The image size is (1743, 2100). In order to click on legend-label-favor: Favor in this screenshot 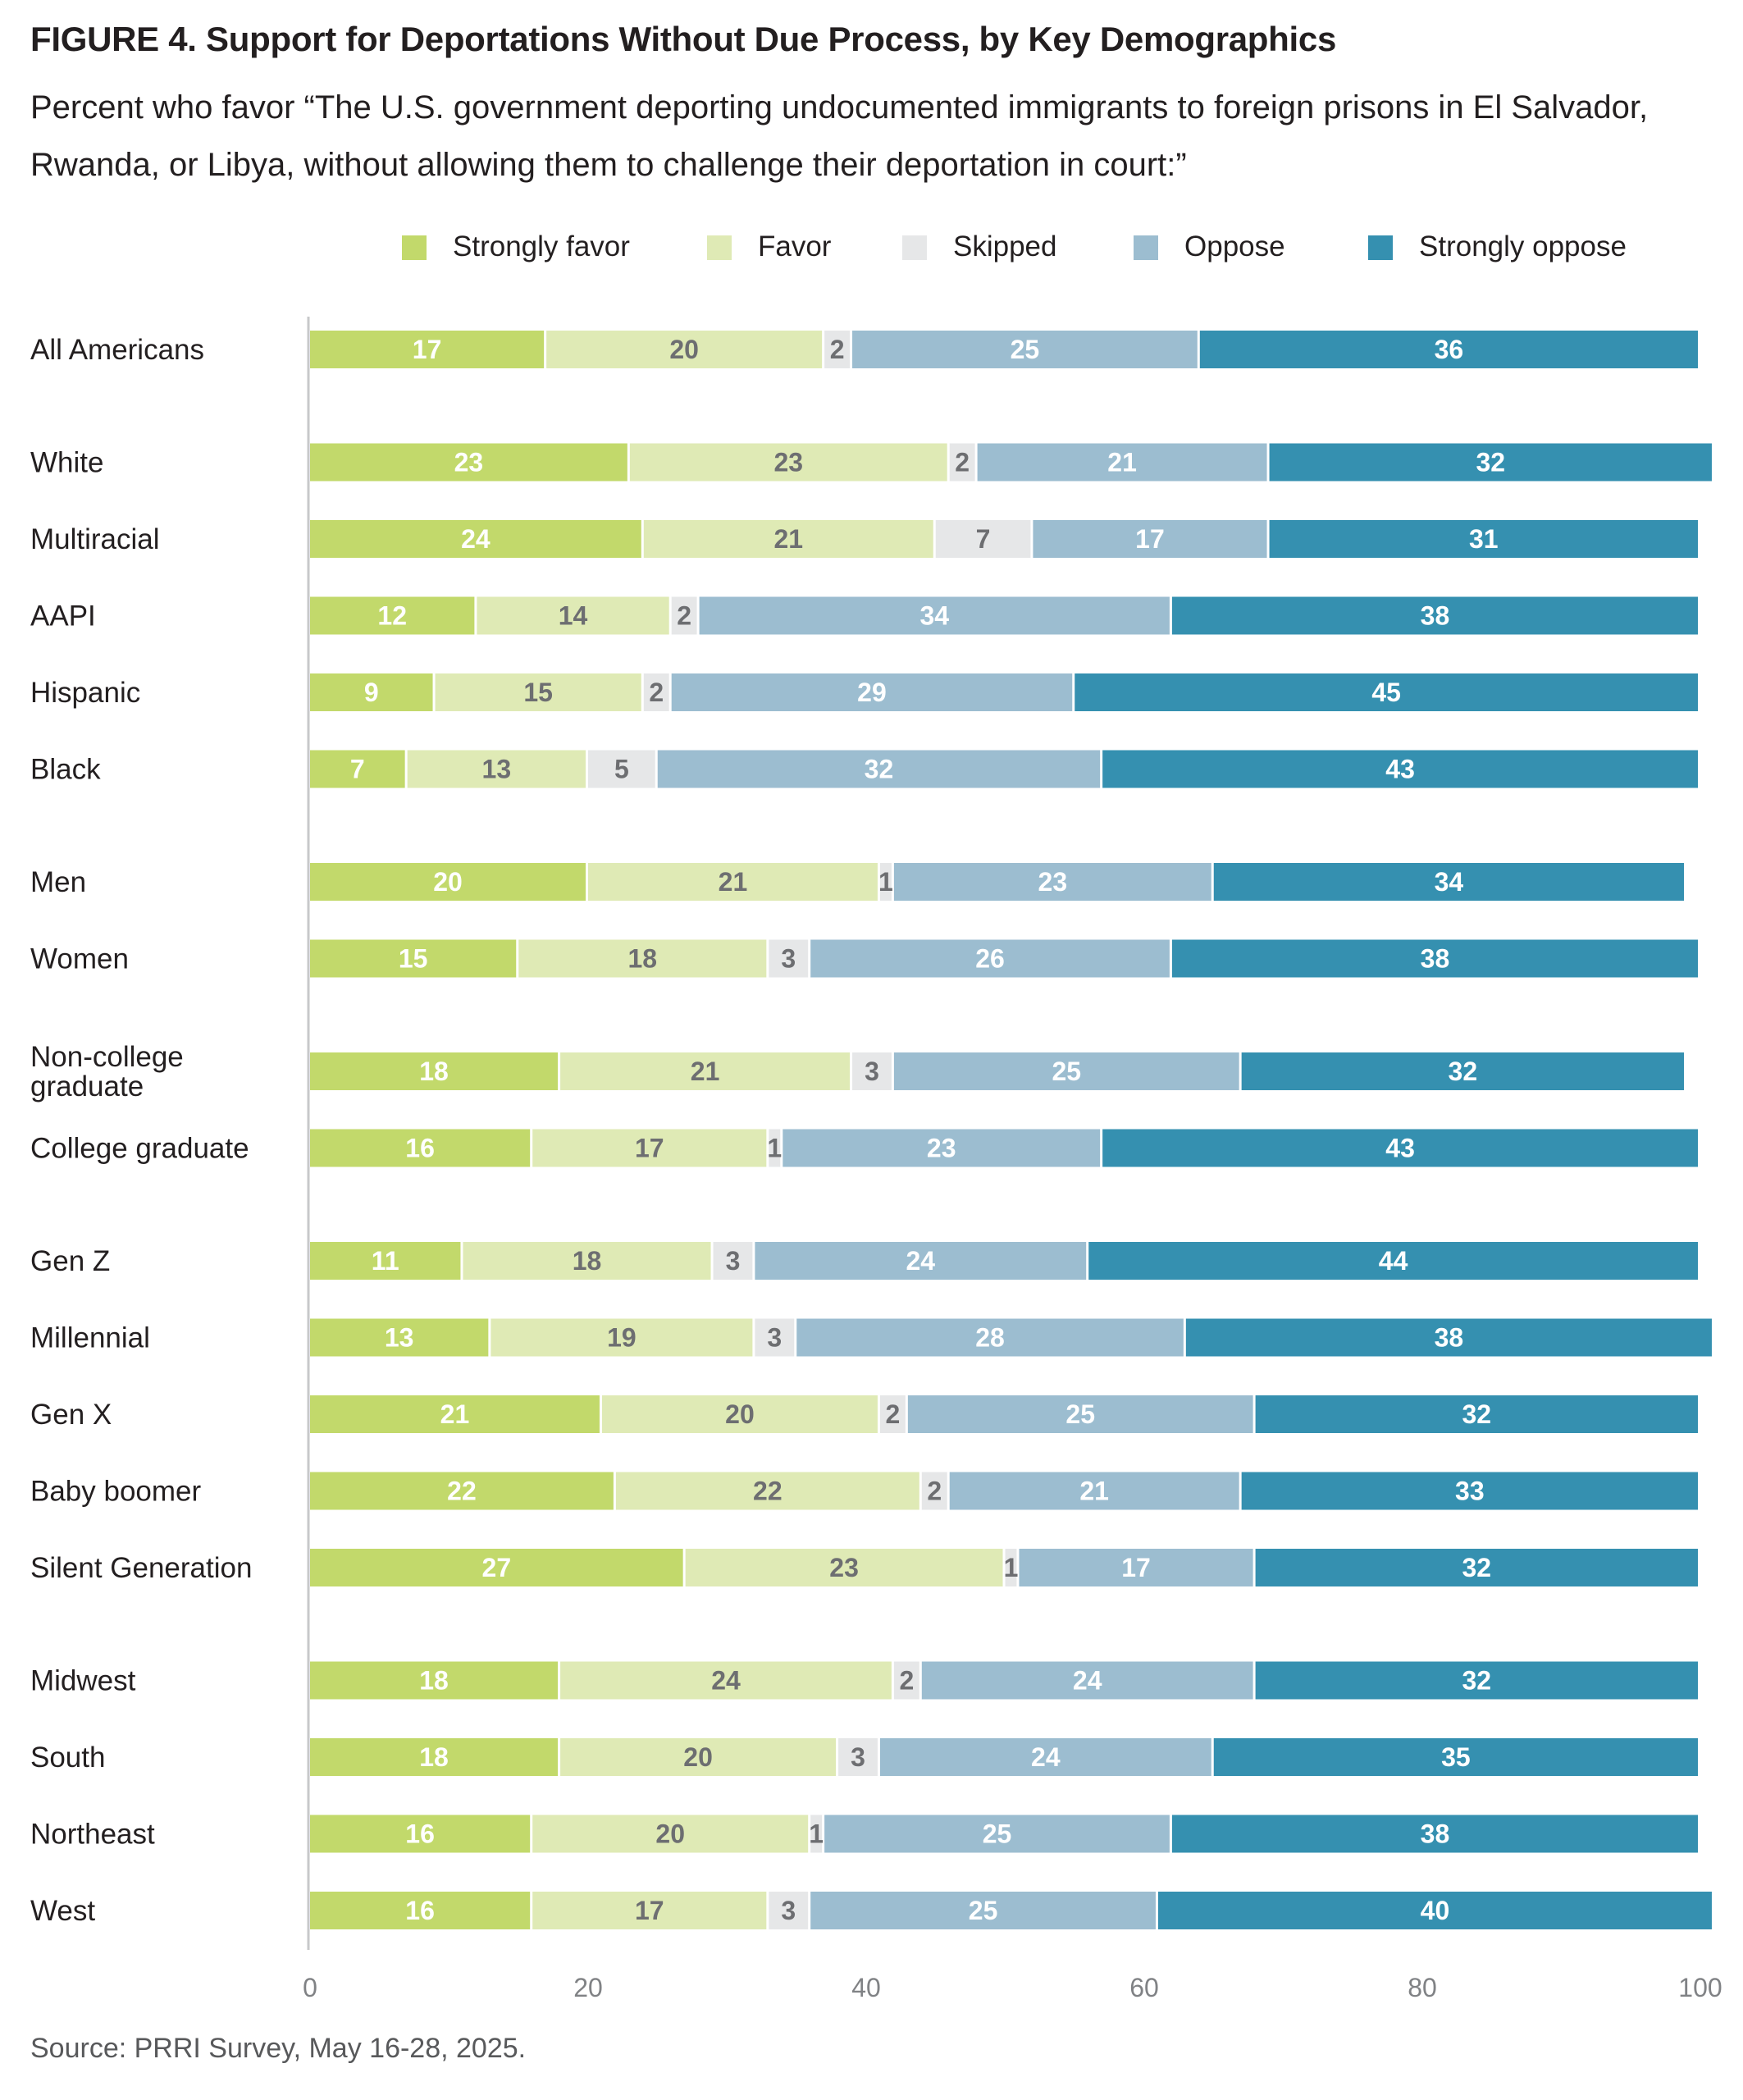, I will do `click(795, 246)`.